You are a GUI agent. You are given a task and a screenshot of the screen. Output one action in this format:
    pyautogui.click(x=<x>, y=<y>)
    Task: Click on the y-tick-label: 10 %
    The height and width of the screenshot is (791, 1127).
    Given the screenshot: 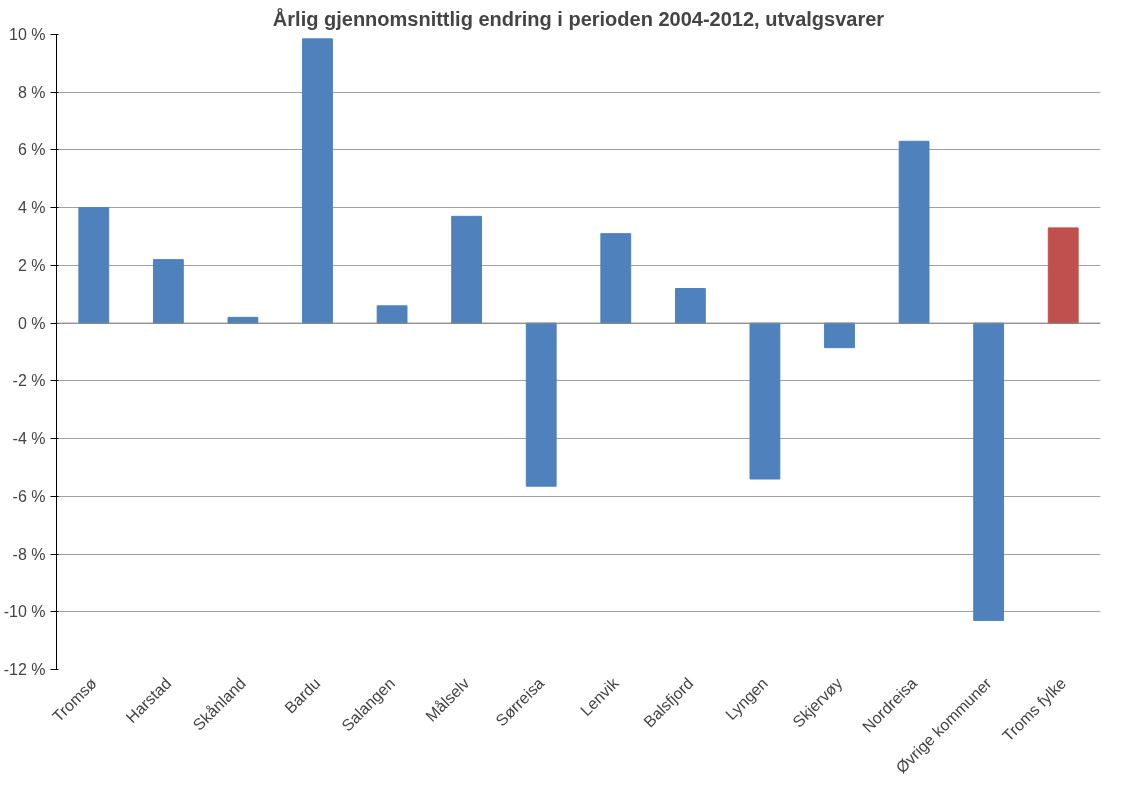 What is the action you would take?
    pyautogui.click(x=27, y=34)
    